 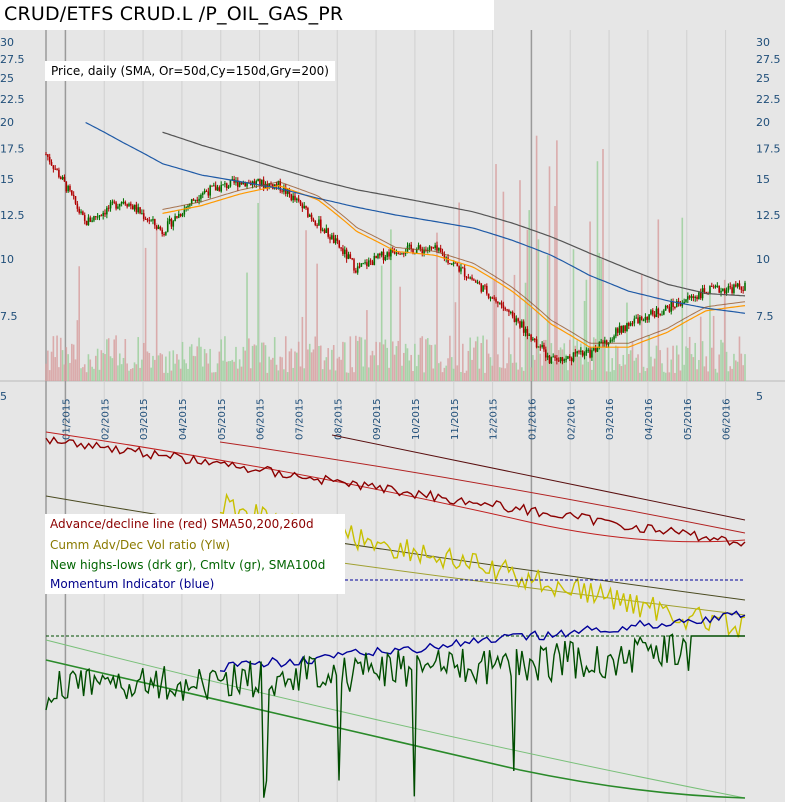 What do you see at coordinates (395, 548) in the screenshot?
I see `vol-ratio-sma-dark` at bounding box center [395, 548].